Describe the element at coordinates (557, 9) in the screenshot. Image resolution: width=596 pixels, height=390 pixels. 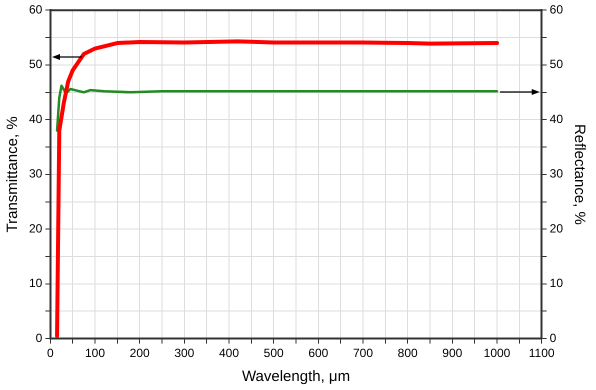
I see `y2-tick-label: 60` at that location.